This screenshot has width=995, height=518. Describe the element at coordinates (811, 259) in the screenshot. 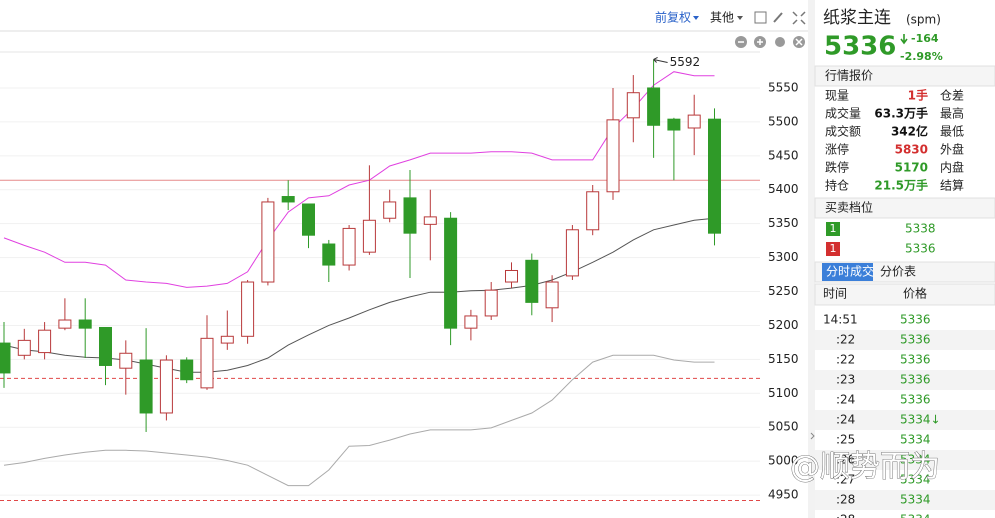

I see `splitter` at that location.